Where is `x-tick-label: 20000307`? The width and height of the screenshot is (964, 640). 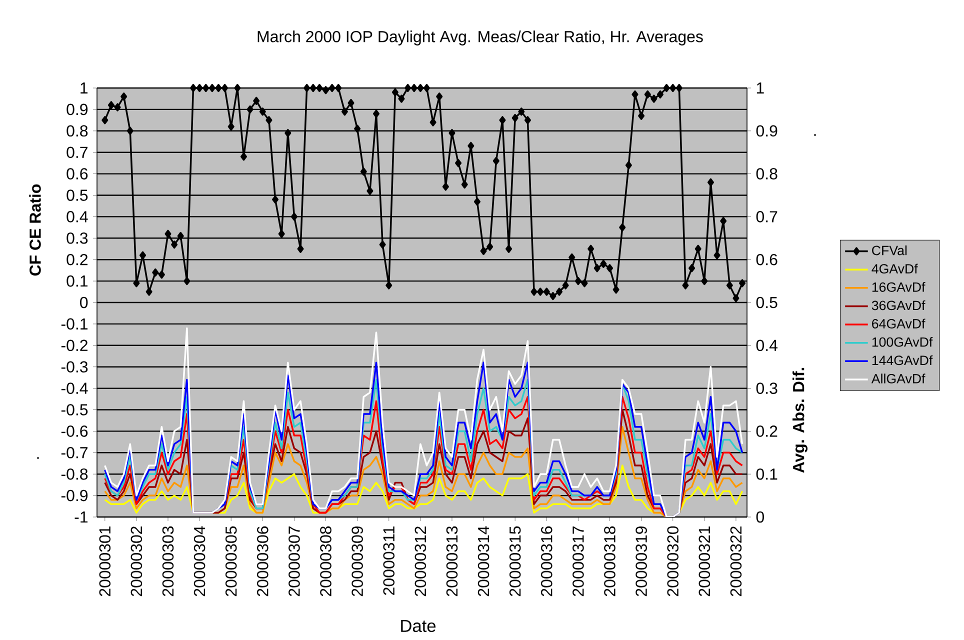
x-tick-label: 20000307 is located at coordinates (294, 561).